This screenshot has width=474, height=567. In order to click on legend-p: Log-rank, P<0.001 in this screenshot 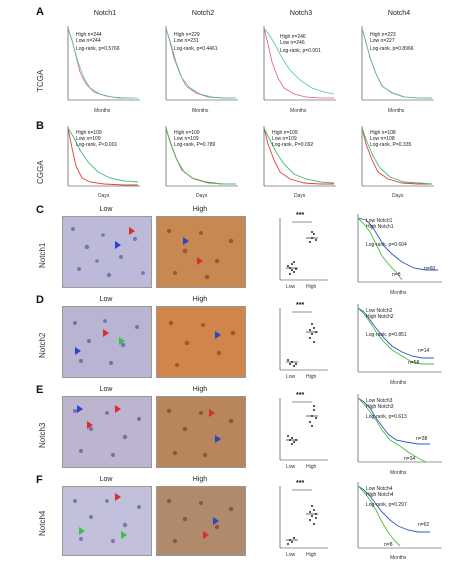, I will do `click(97, 145)`.